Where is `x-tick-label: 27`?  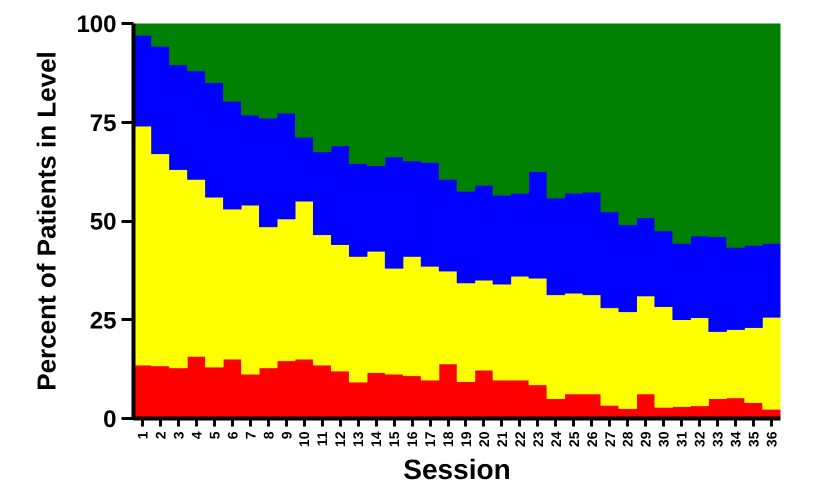
x-tick-label: 27 is located at coordinates (610, 439).